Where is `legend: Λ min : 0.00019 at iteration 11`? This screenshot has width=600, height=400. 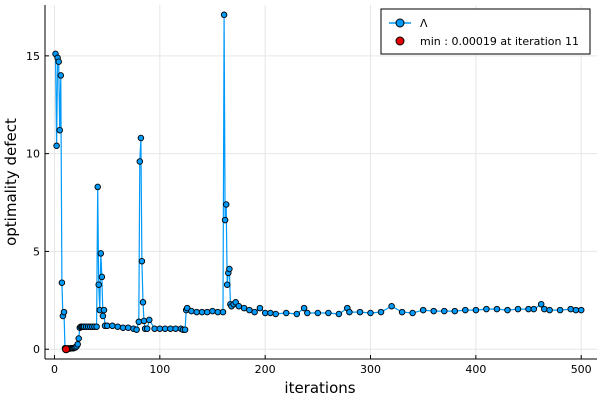
legend: Λ min : 0.00019 at iteration 11 is located at coordinates (485, 31).